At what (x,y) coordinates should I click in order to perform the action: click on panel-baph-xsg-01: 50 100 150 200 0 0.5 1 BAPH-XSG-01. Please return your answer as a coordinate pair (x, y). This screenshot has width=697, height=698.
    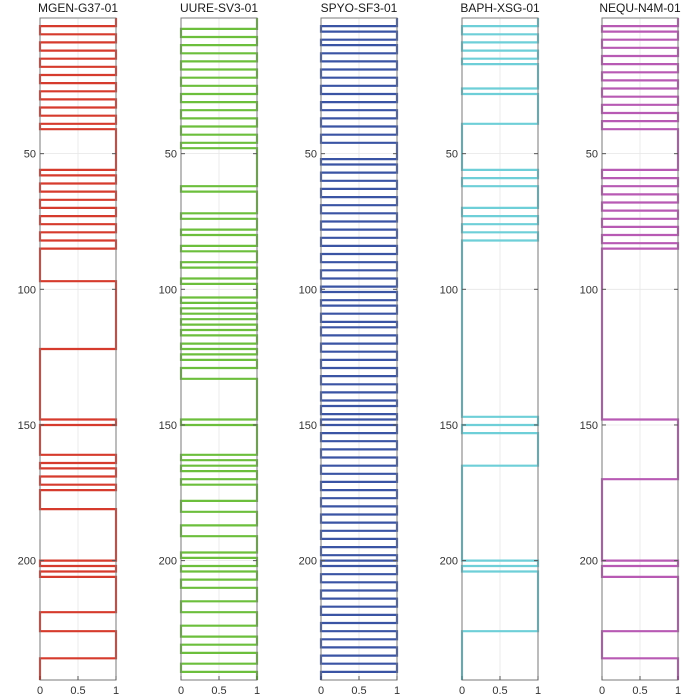
    Looking at the image, I should click on (490, 349).